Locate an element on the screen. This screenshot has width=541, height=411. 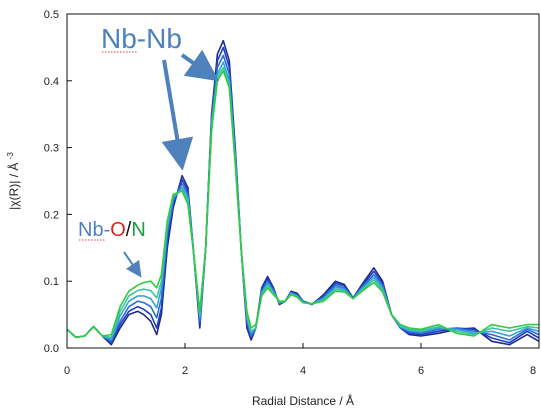
x-tick-label-2: 4 is located at coordinates (303, 371).